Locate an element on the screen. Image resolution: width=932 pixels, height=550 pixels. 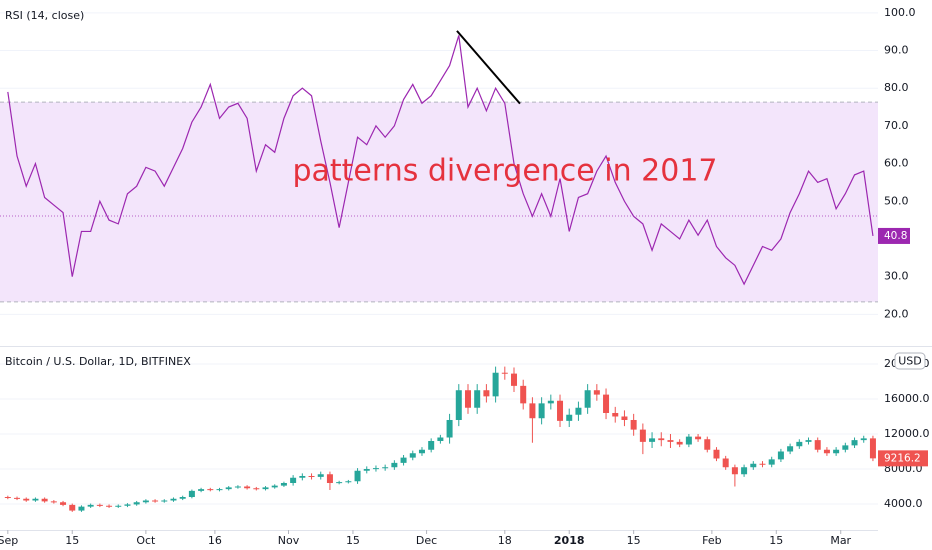
x-tick-label: Nov is located at coordinates (289, 540).